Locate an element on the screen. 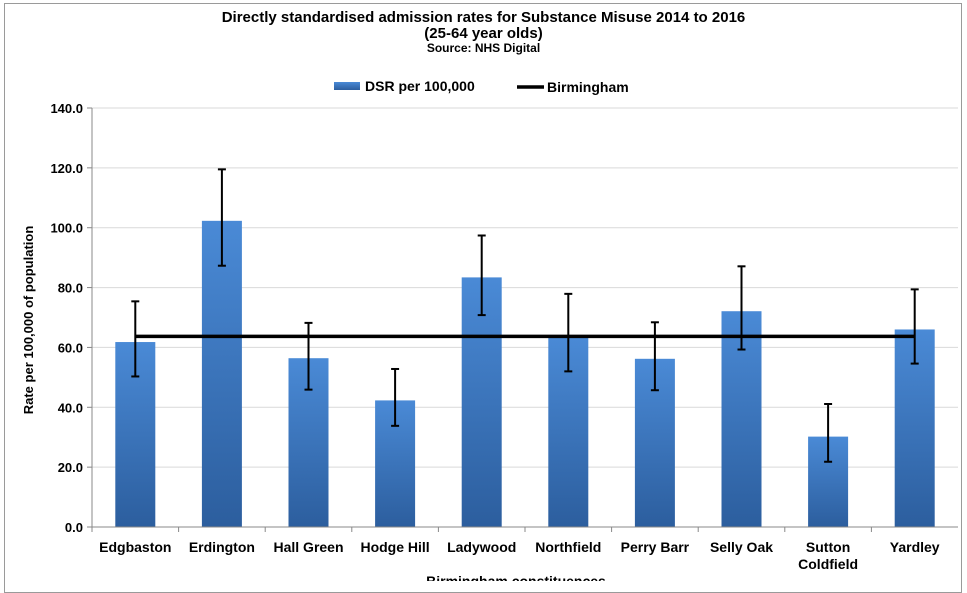  x-tick-label-line: Perry Barr is located at coordinates (655, 547).